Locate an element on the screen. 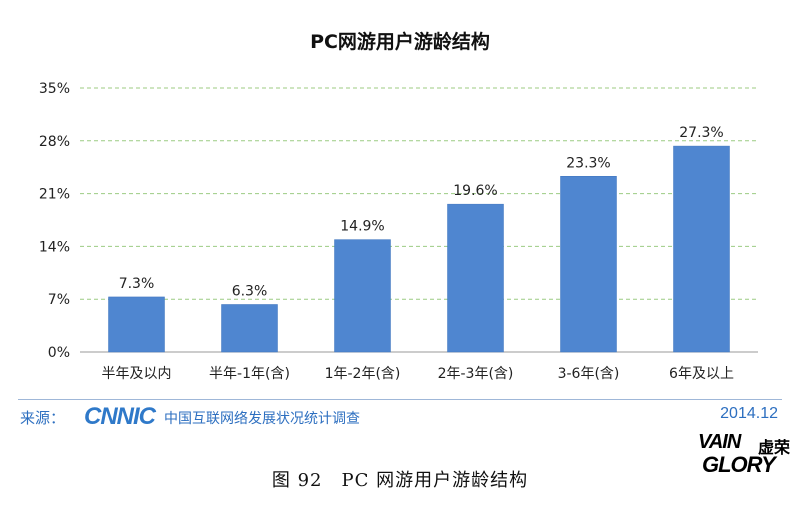  vainglory-logo: VAIN 虚荣 GLORY is located at coordinates (748, 456).